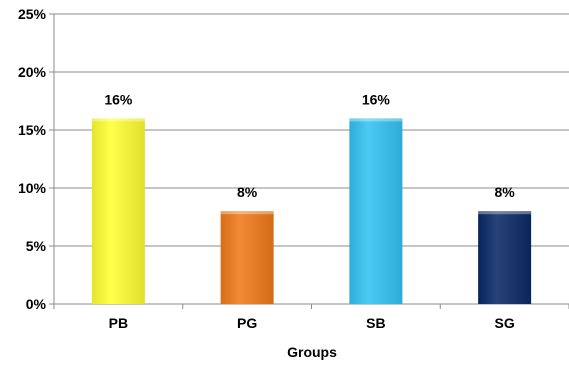 The width and height of the screenshot is (569, 367). What do you see at coordinates (312, 352) in the screenshot?
I see `x-axis-title: Groups` at bounding box center [312, 352].